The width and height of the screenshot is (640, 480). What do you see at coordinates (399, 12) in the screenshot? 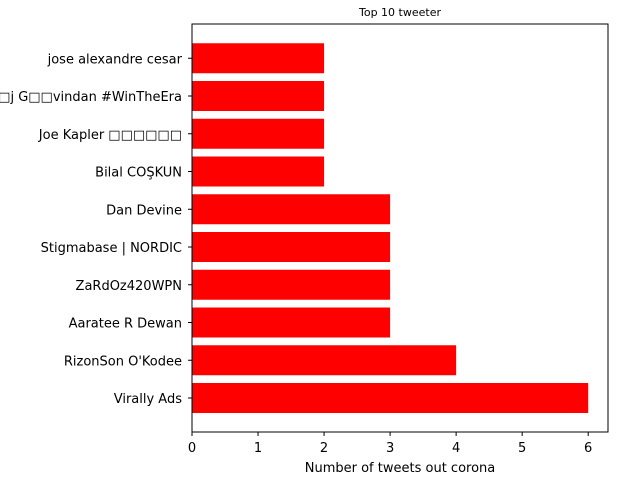
I see `chart-title: Top 10 tweeter` at bounding box center [399, 12].